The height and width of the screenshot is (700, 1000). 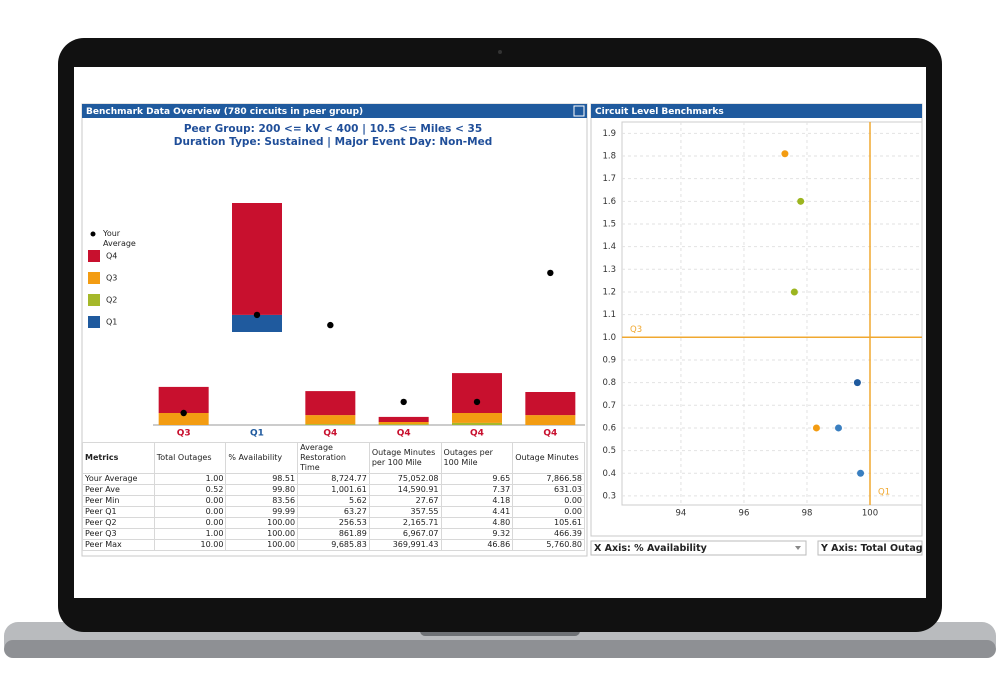 What do you see at coordinates (807, 514) in the screenshot?
I see `x-tick-label: 98` at bounding box center [807, 514].